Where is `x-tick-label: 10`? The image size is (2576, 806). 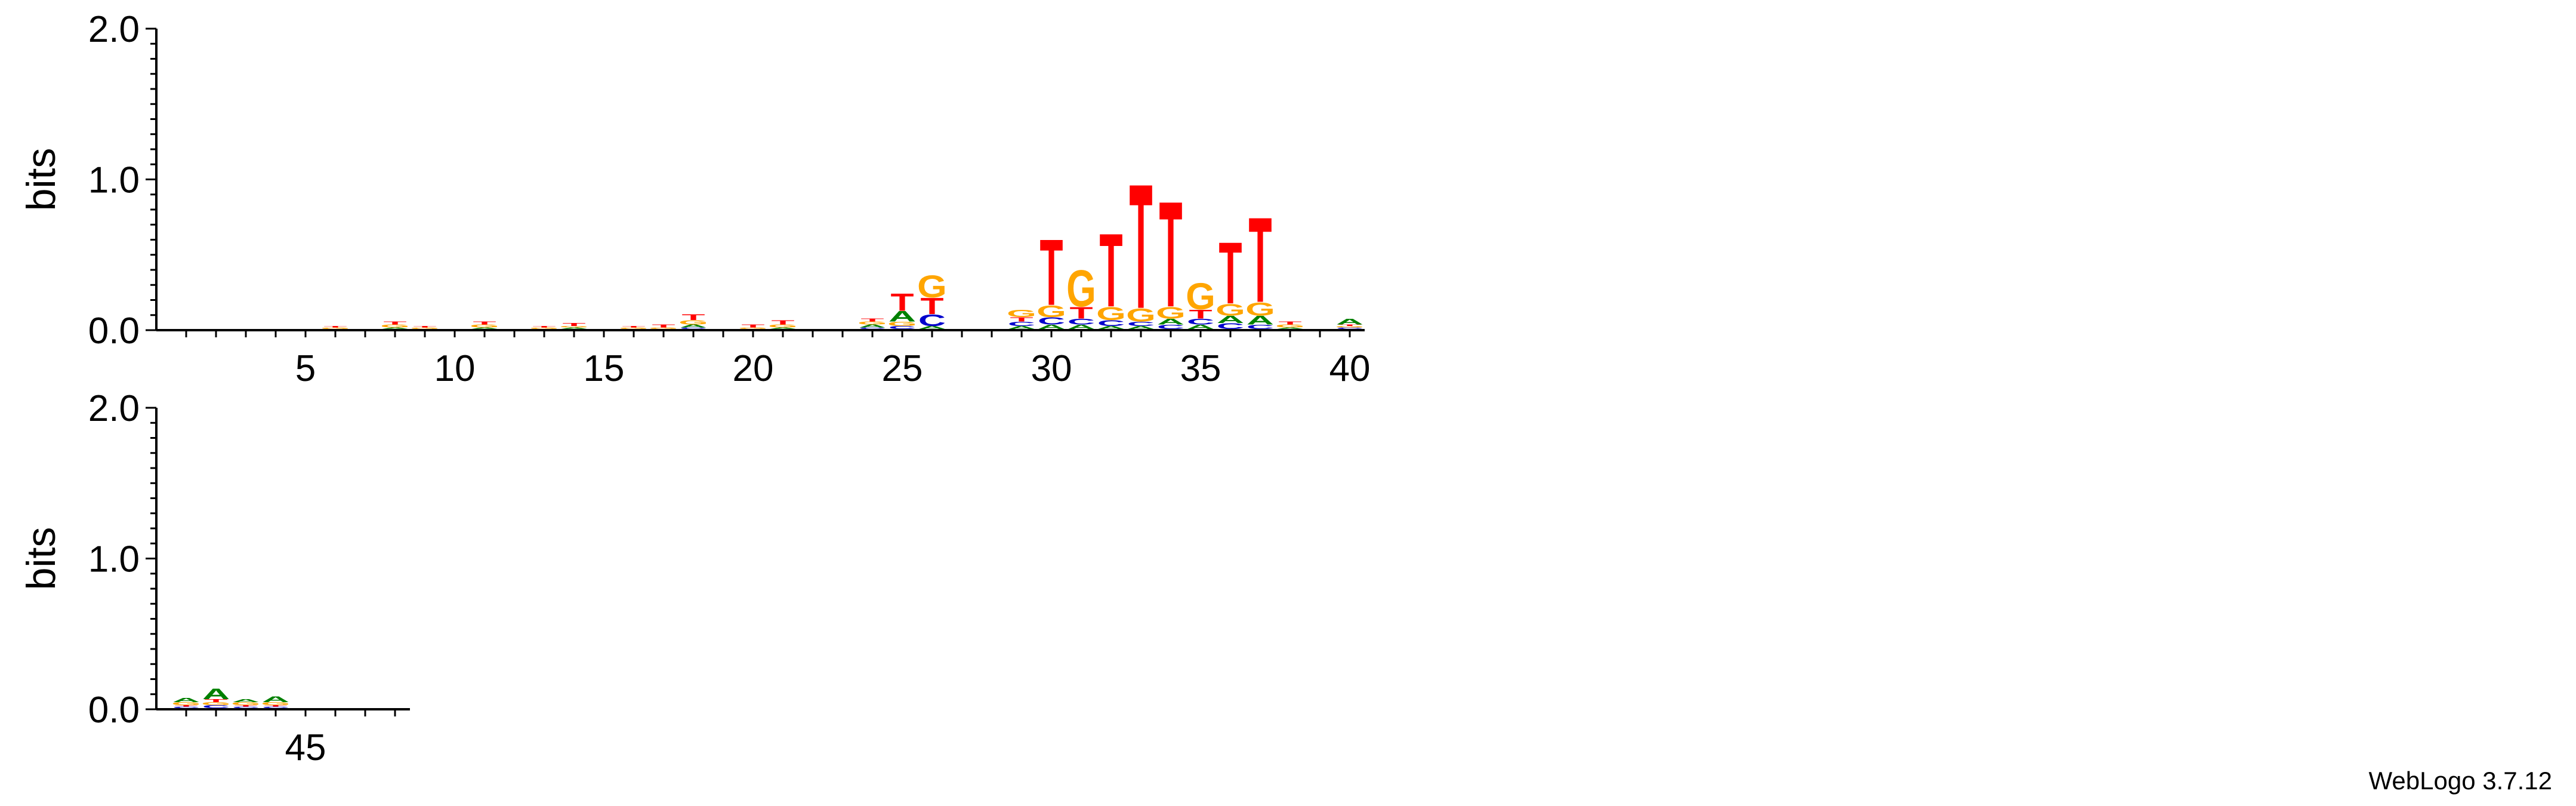 x-tick-label: 10 is located at coordinates (455, 368).